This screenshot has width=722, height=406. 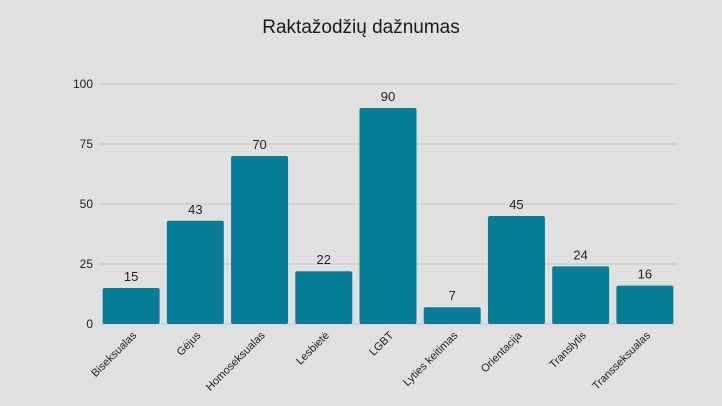 What do you see at coordinates (621, 360) in the screenshot?
I see `x-tick-label: Transseksualas` at bounding box center [621, 360].